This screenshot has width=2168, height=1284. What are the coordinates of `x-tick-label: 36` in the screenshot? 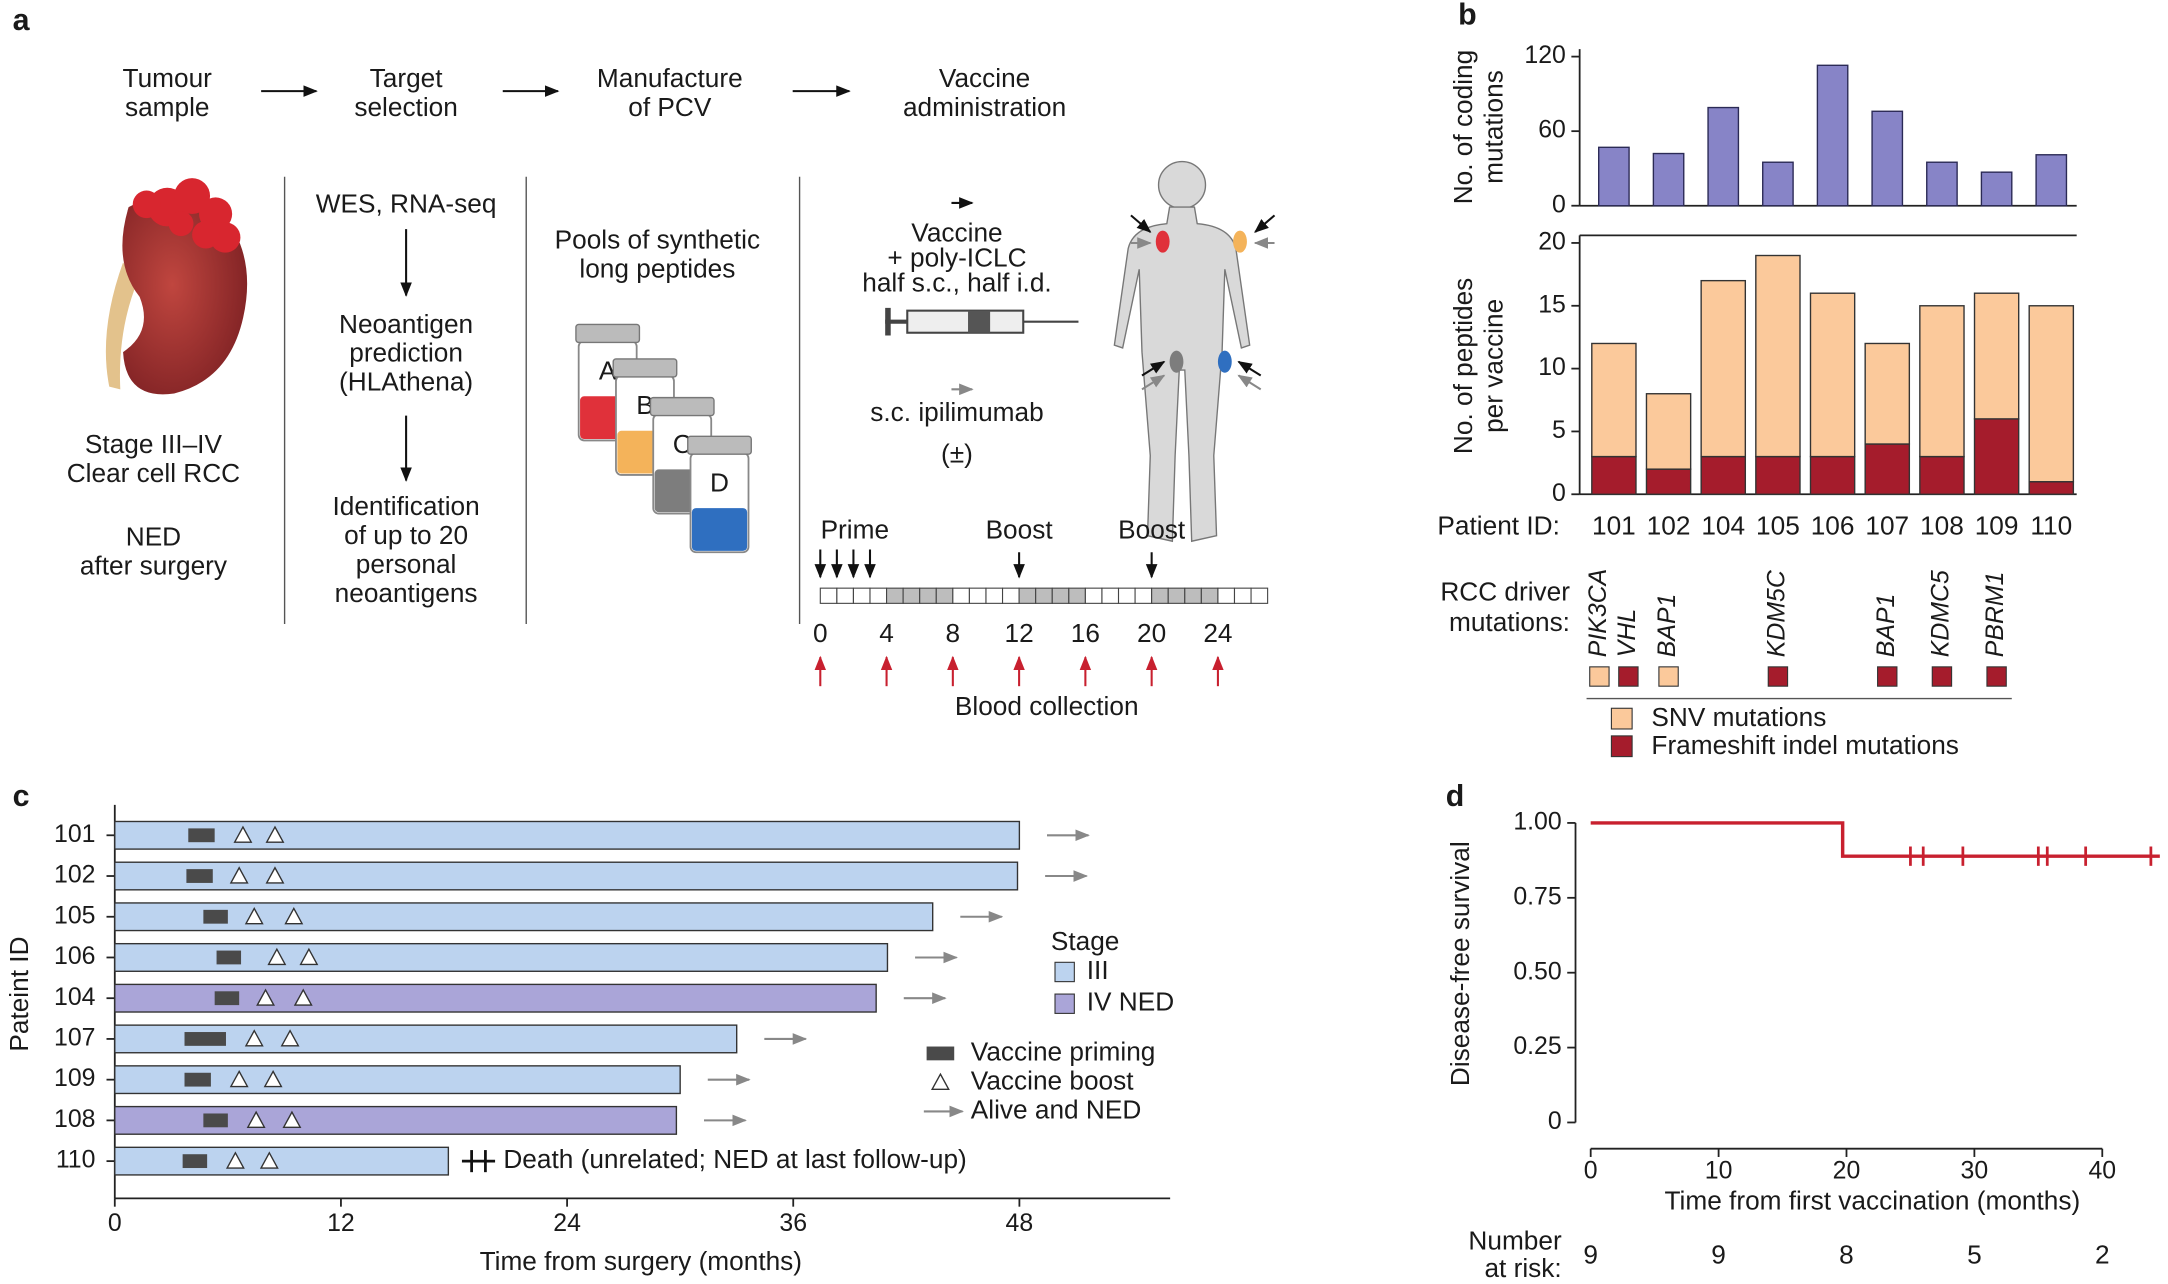 It's located at (793, 1223).